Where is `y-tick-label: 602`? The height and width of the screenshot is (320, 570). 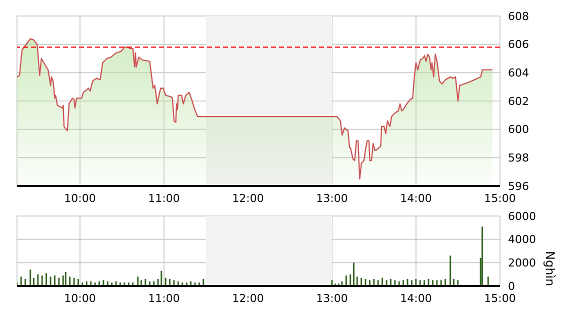 y-tick-label: 602 is located at coordinates (518, 101).